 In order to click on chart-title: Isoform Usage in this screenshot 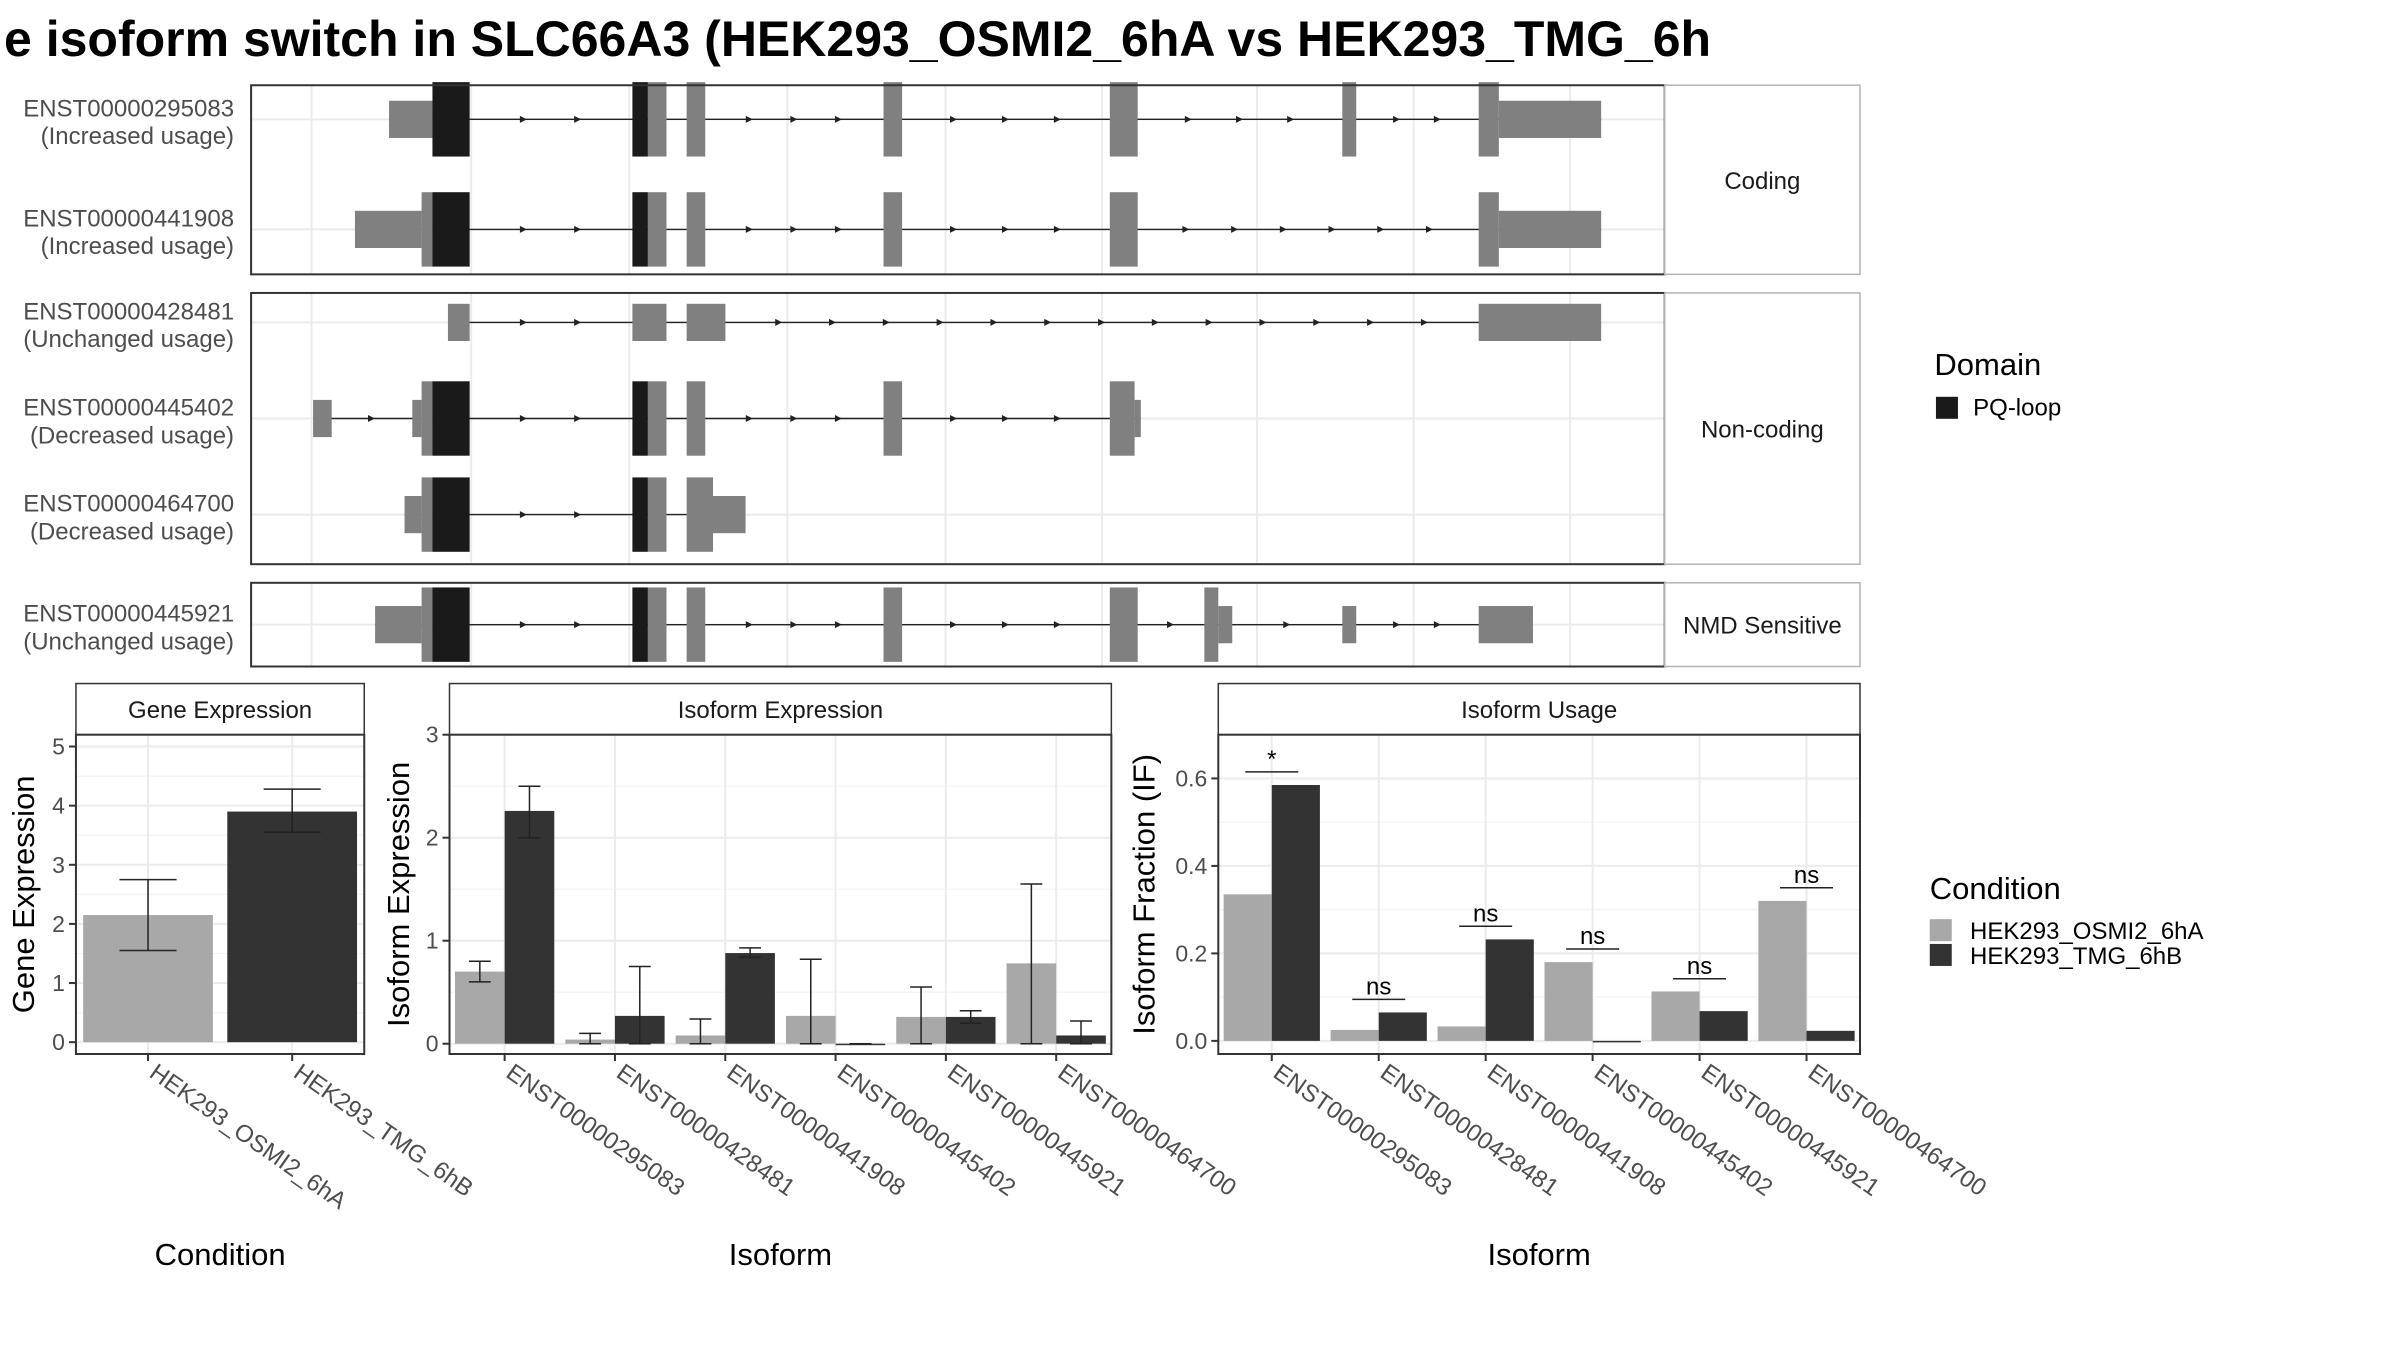, I will do `click(1539, 710)`.